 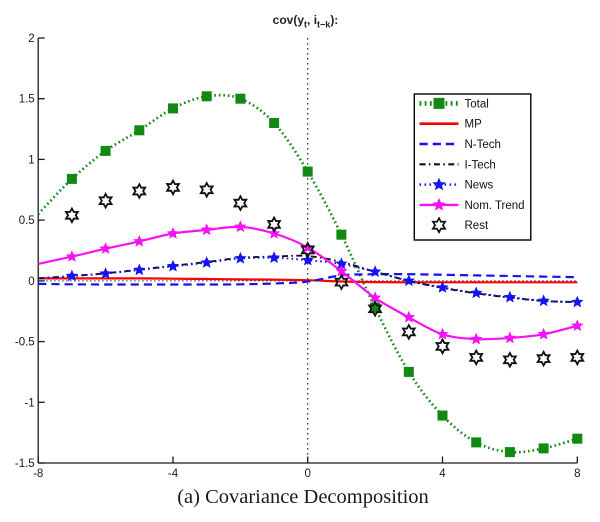 I want to click on svg-text: N-Tech, so click(x=483, y=145).